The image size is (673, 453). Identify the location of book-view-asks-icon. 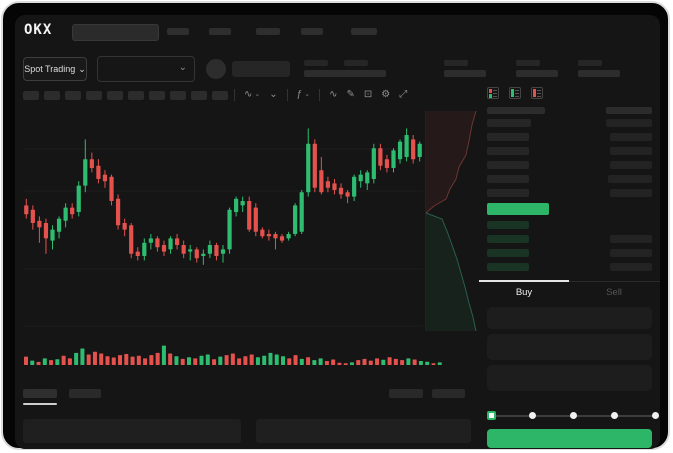
(537, 93).